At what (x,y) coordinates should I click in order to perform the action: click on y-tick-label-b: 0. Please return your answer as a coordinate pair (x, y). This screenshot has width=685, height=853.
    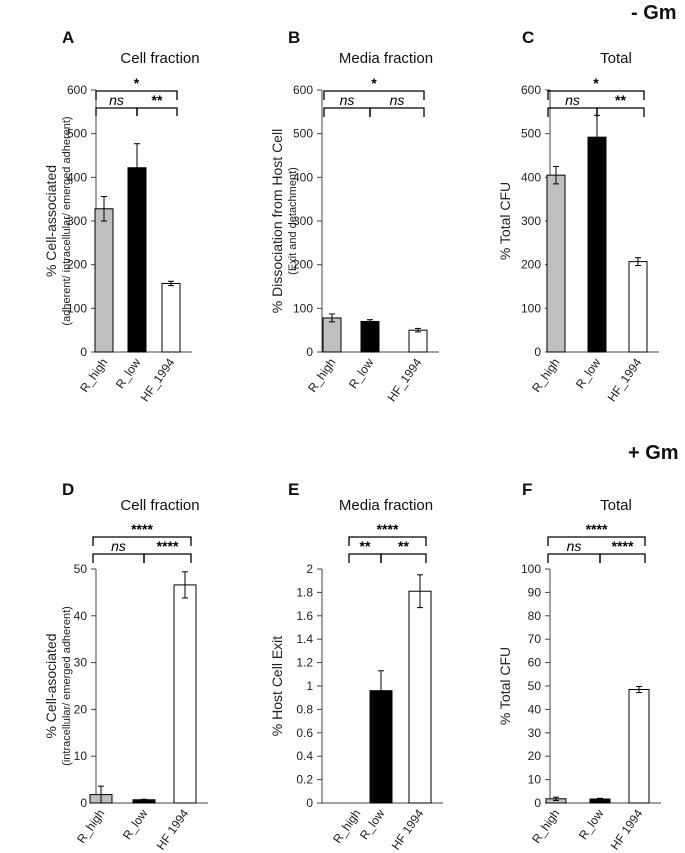
    Looking at the image, I should click on (309, 352).